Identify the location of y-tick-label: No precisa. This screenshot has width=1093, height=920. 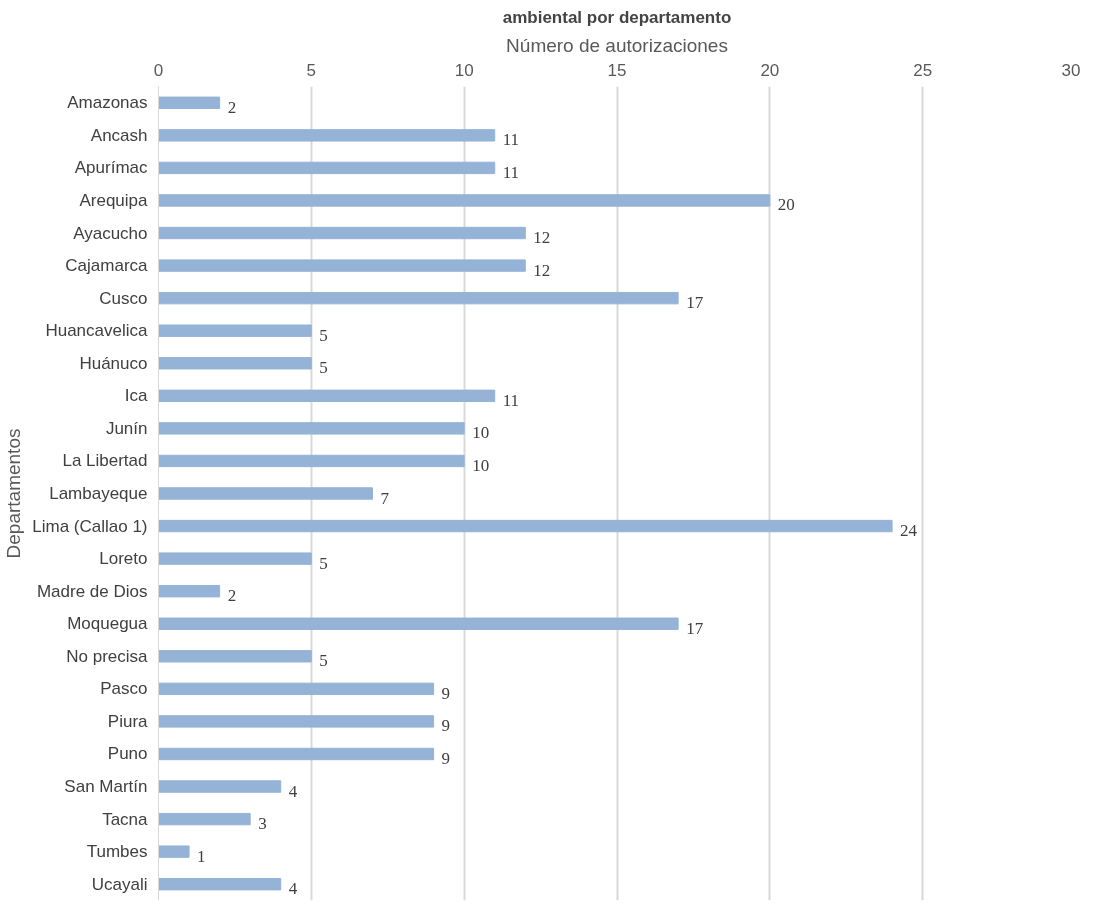
(107, 656).